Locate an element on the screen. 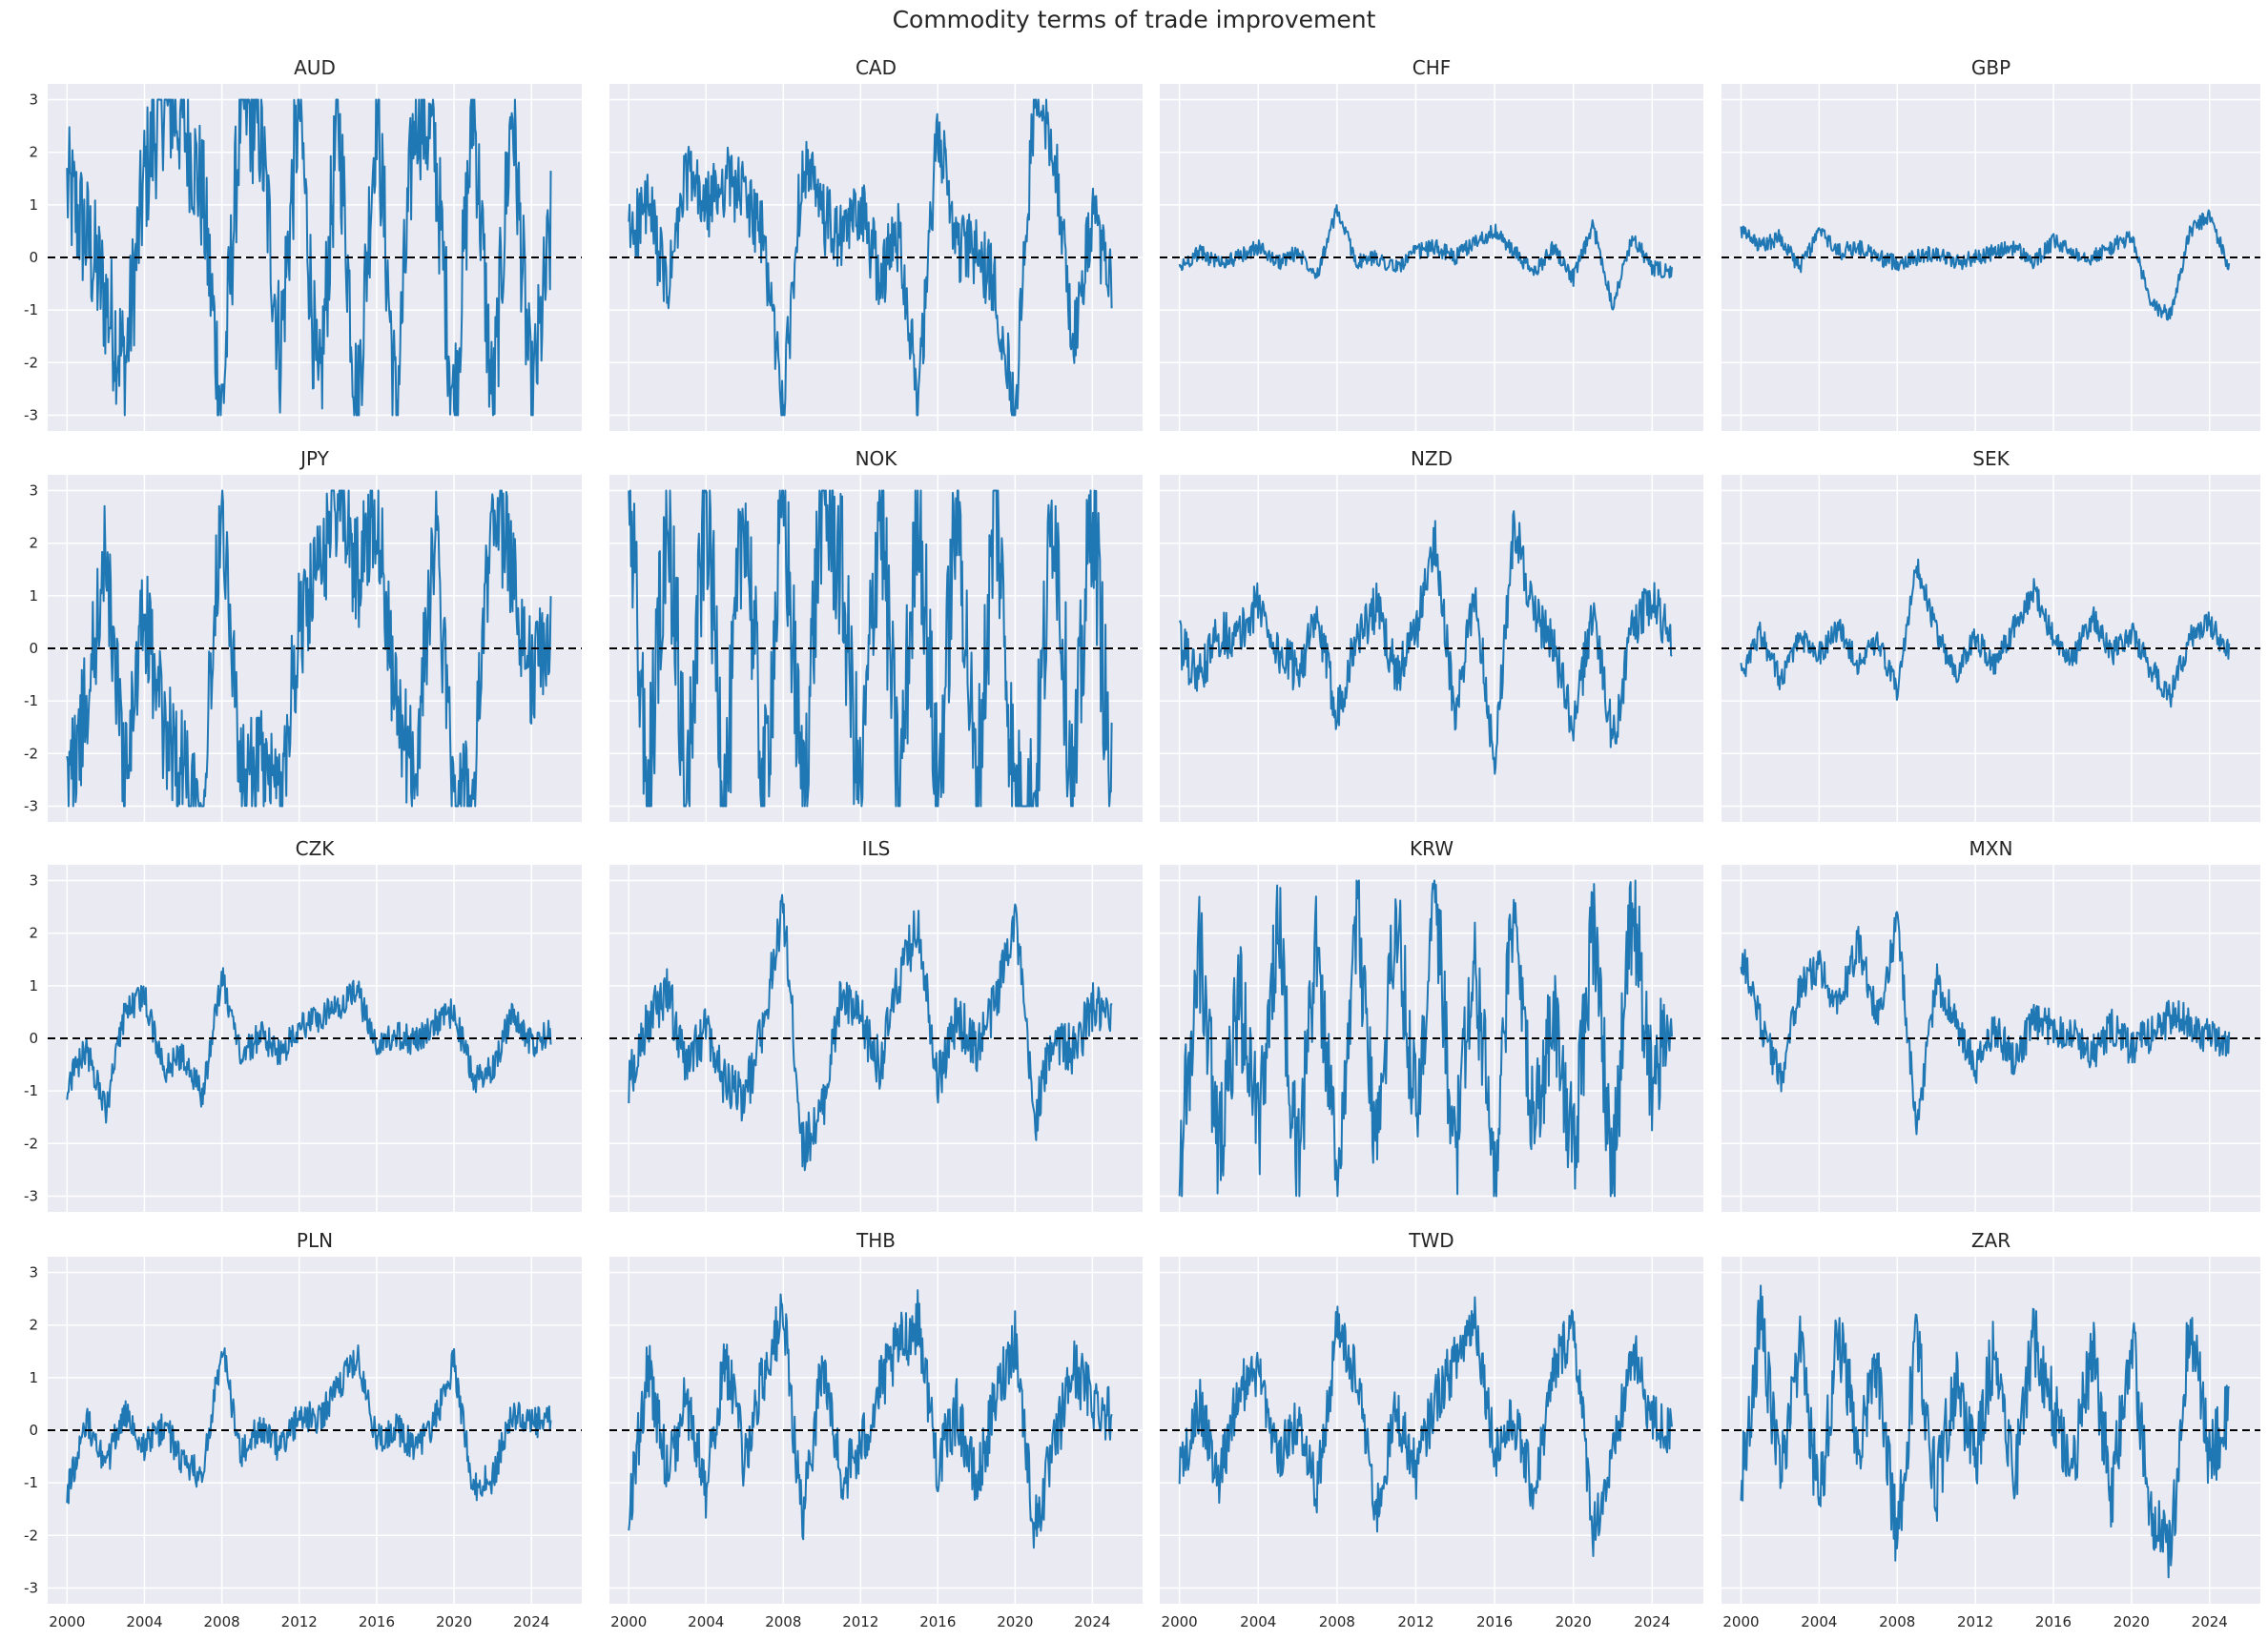 The width and height of the screenshot is (2268, 1640). panel-czk: CZK 3 2 1 0 -1 -2 -3 is located at coordinates (303, 1024).